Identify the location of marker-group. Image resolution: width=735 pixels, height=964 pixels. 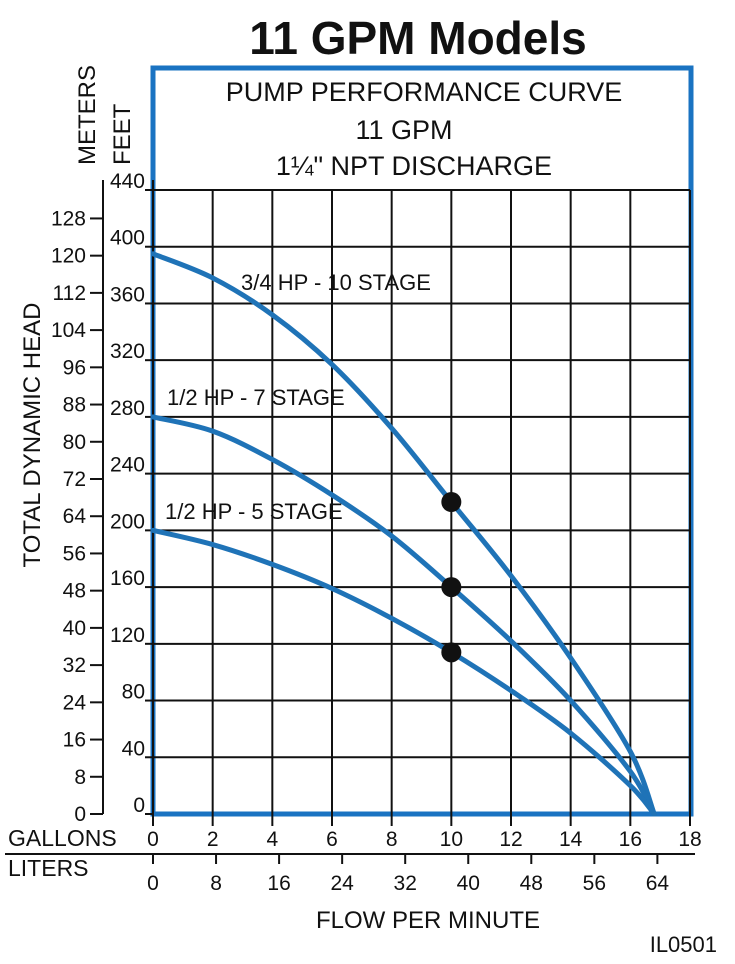
(451, 577).